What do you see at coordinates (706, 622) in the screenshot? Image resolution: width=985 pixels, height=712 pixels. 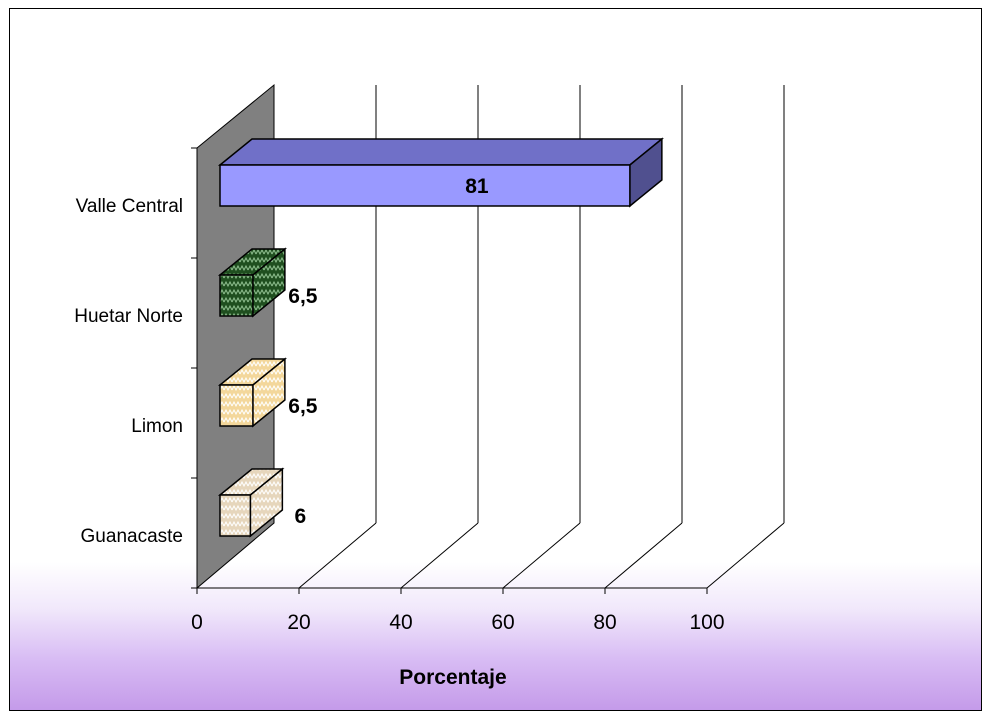 I see `x-tick-label: 100` at bounding box center [706, 622].